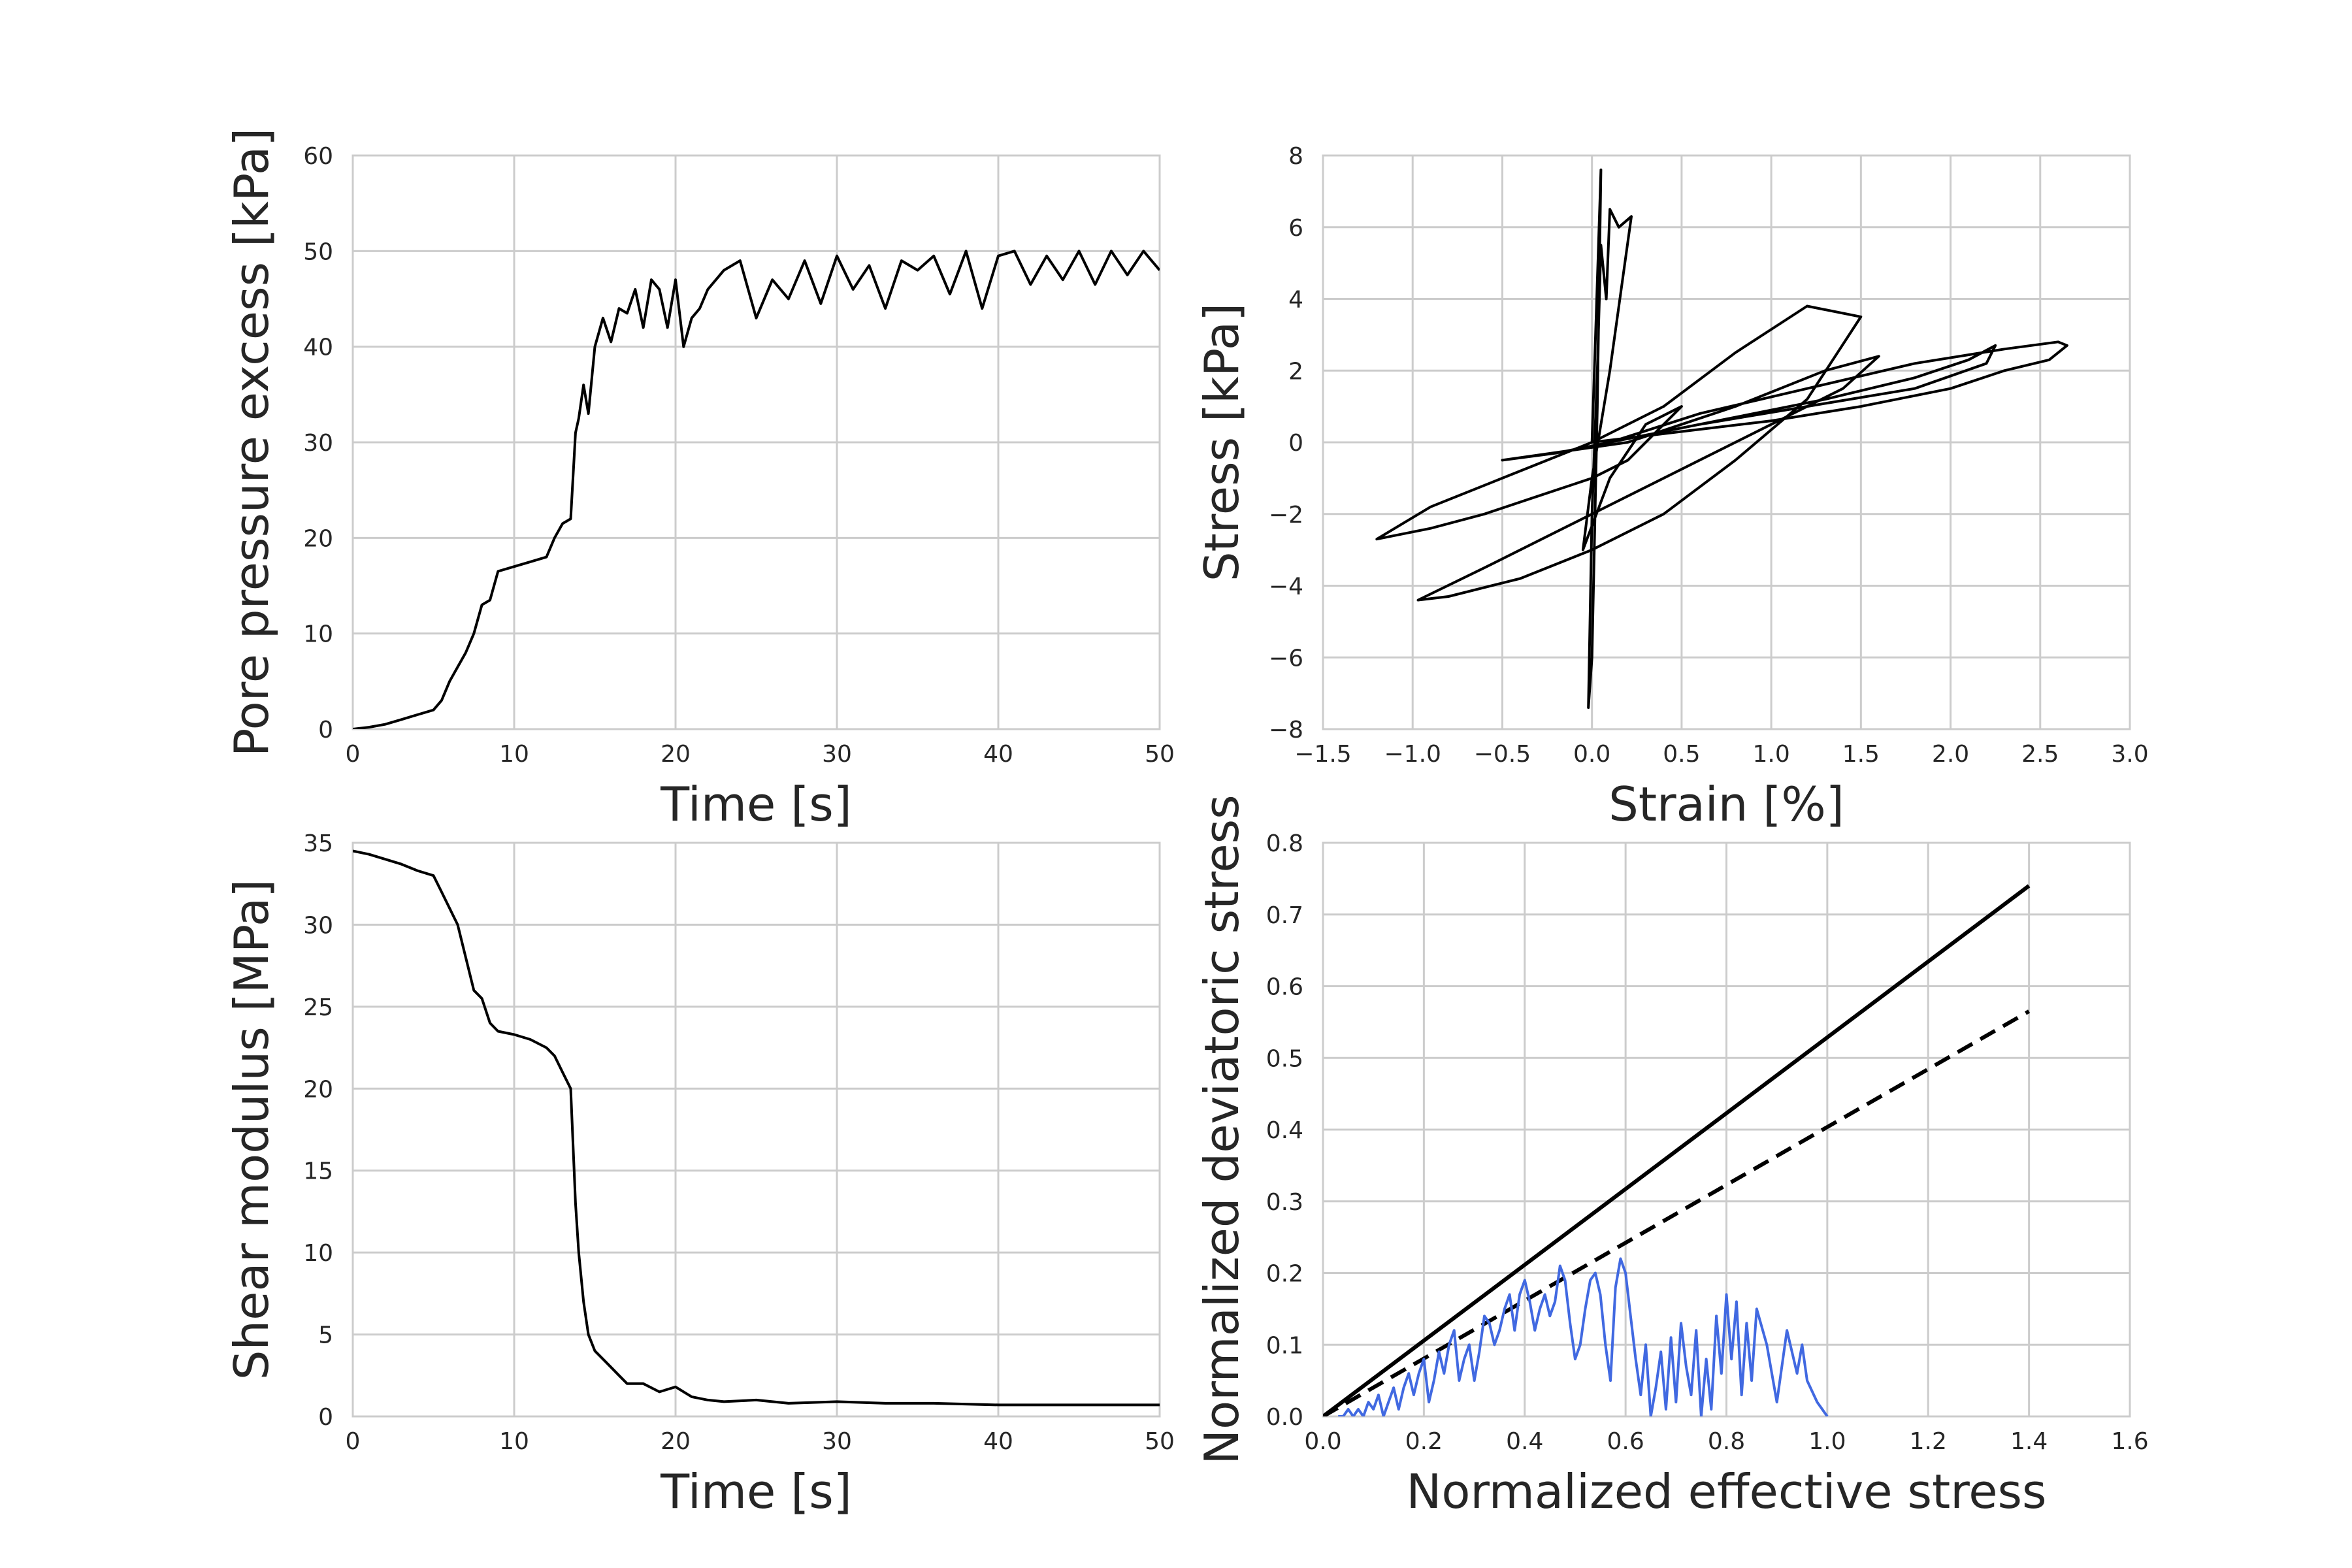  Describe the element at coordinates (1295, 371) in the screenshot. I see `y-tick-label: 2` at that location.